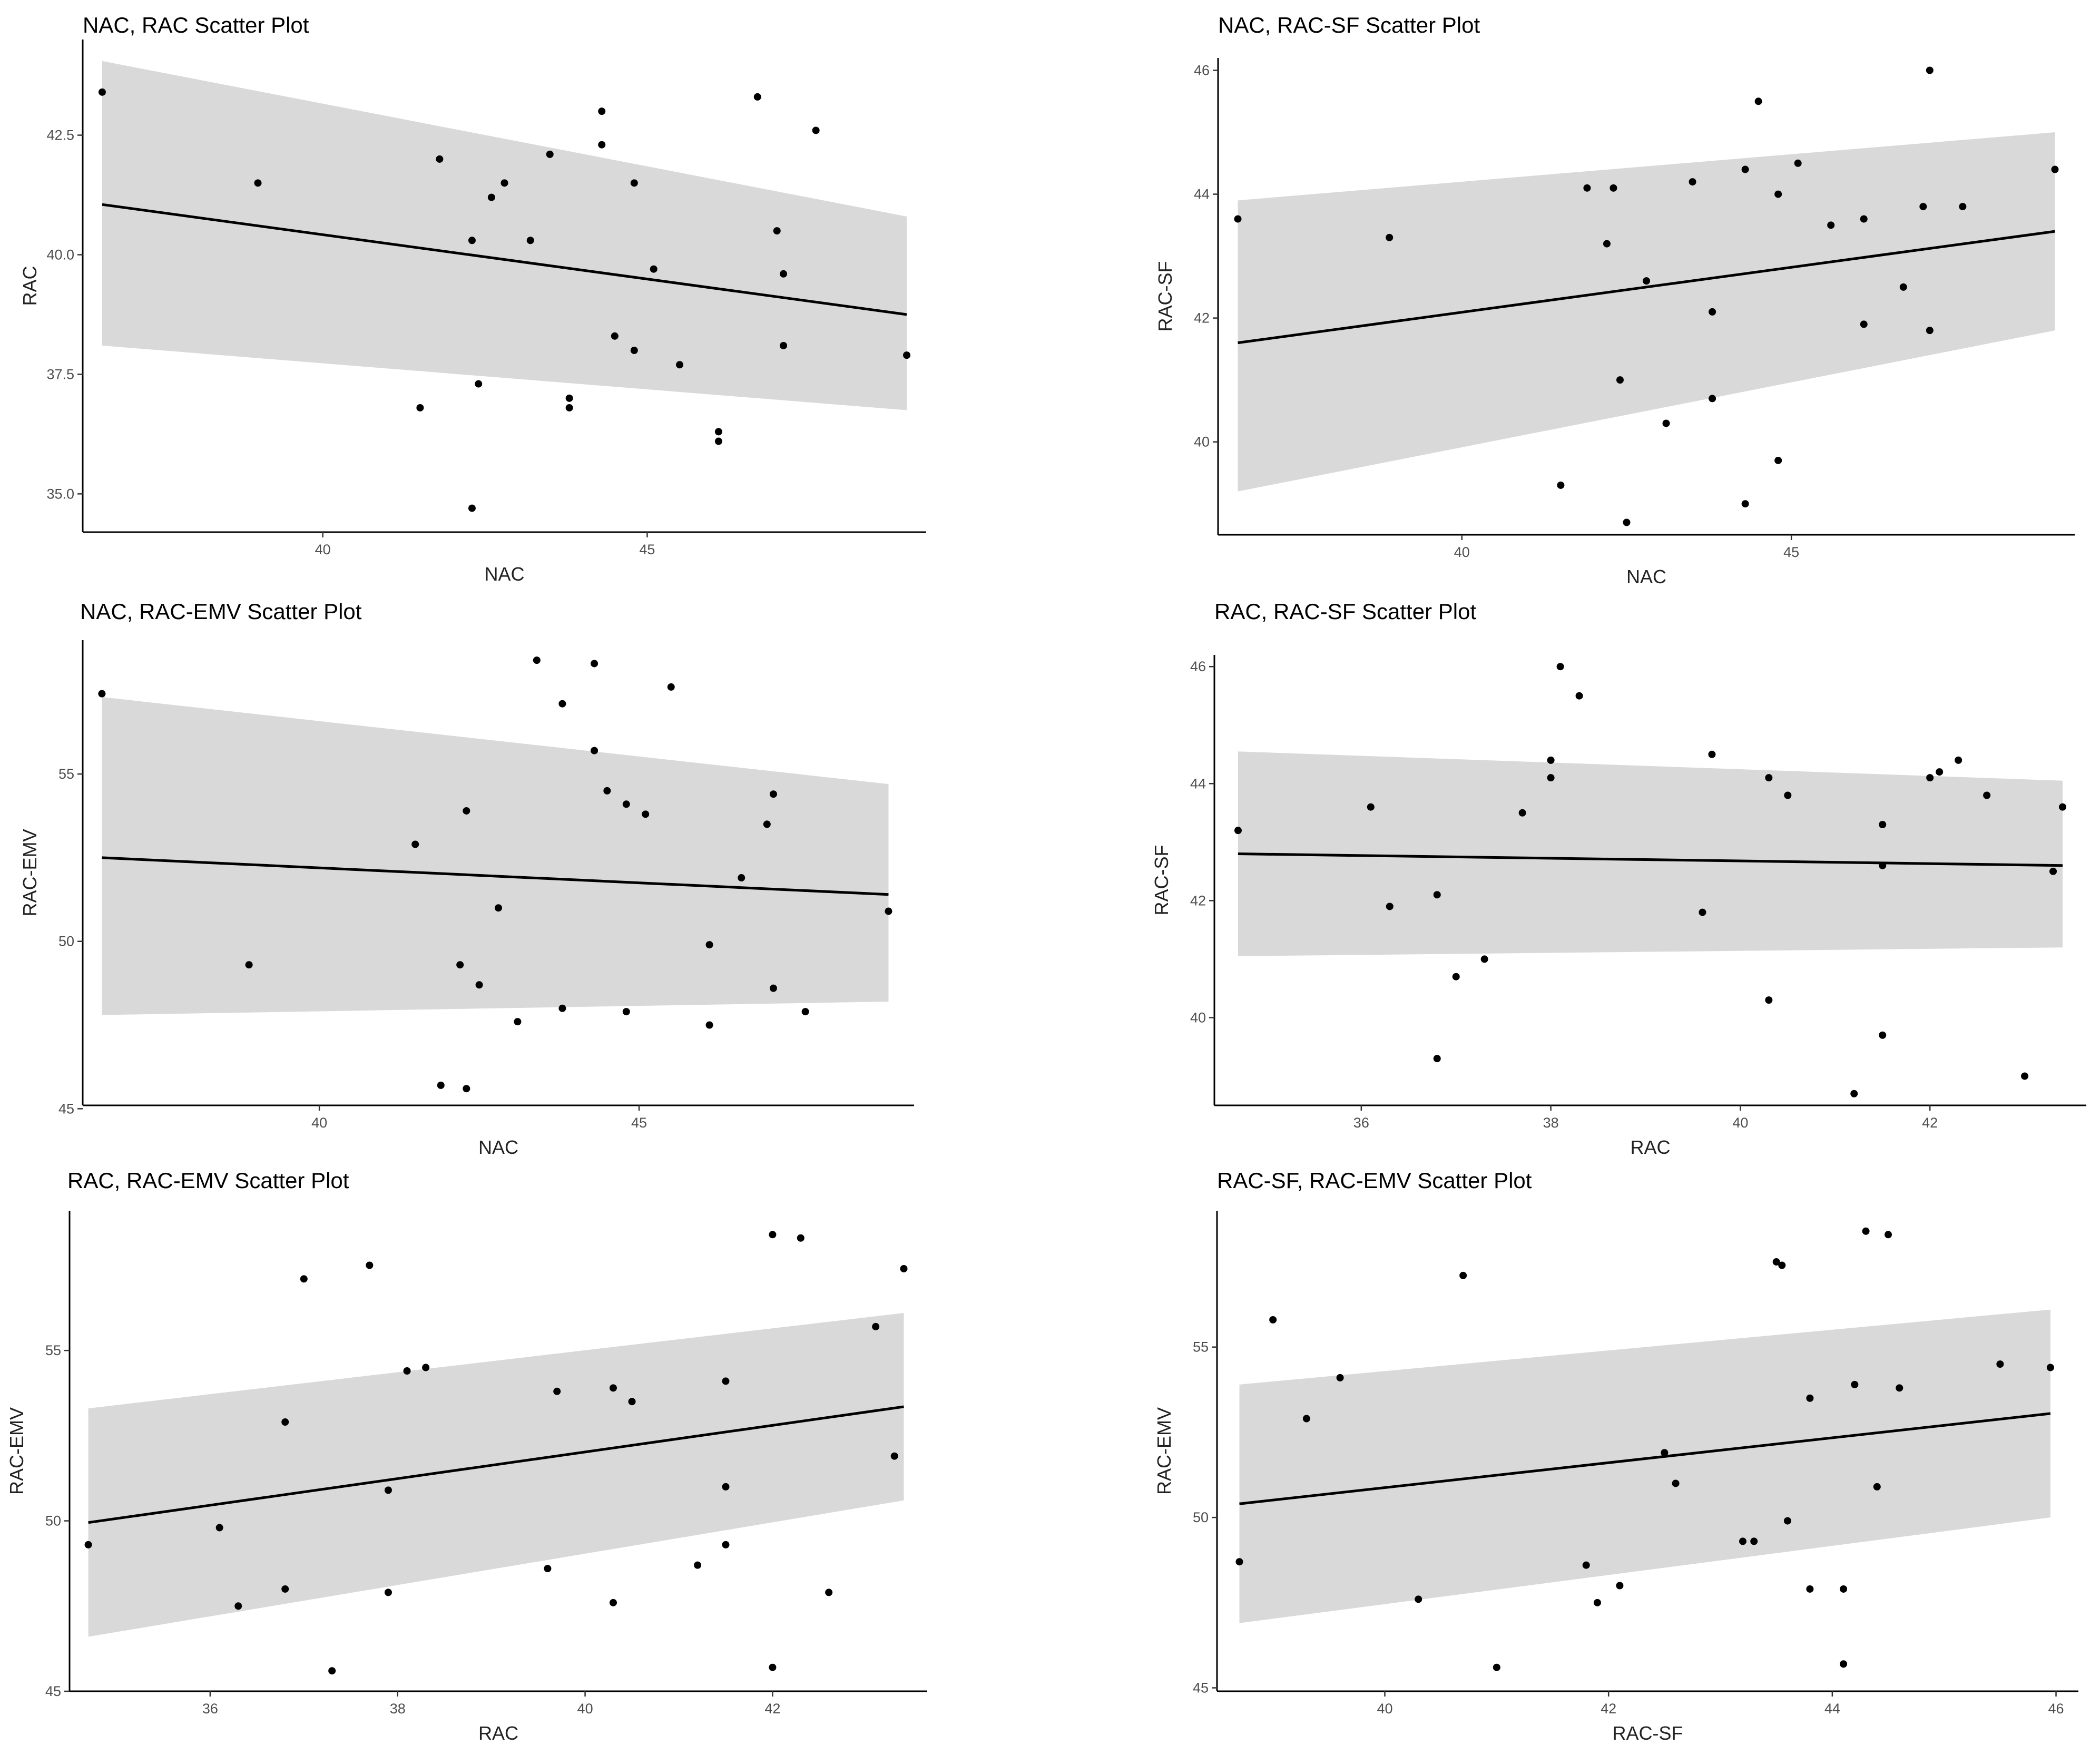 This screenshot has width=2100, height=1755. I want to click on chart-1-confidence-band, so click(504, 235).